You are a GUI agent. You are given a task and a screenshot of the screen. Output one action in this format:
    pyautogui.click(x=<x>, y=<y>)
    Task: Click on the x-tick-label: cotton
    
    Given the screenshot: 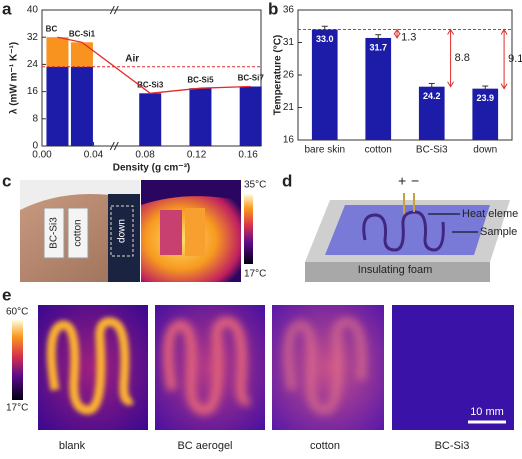 What is the action you would take?
    pyautogui.click(x=378, y=150)
    